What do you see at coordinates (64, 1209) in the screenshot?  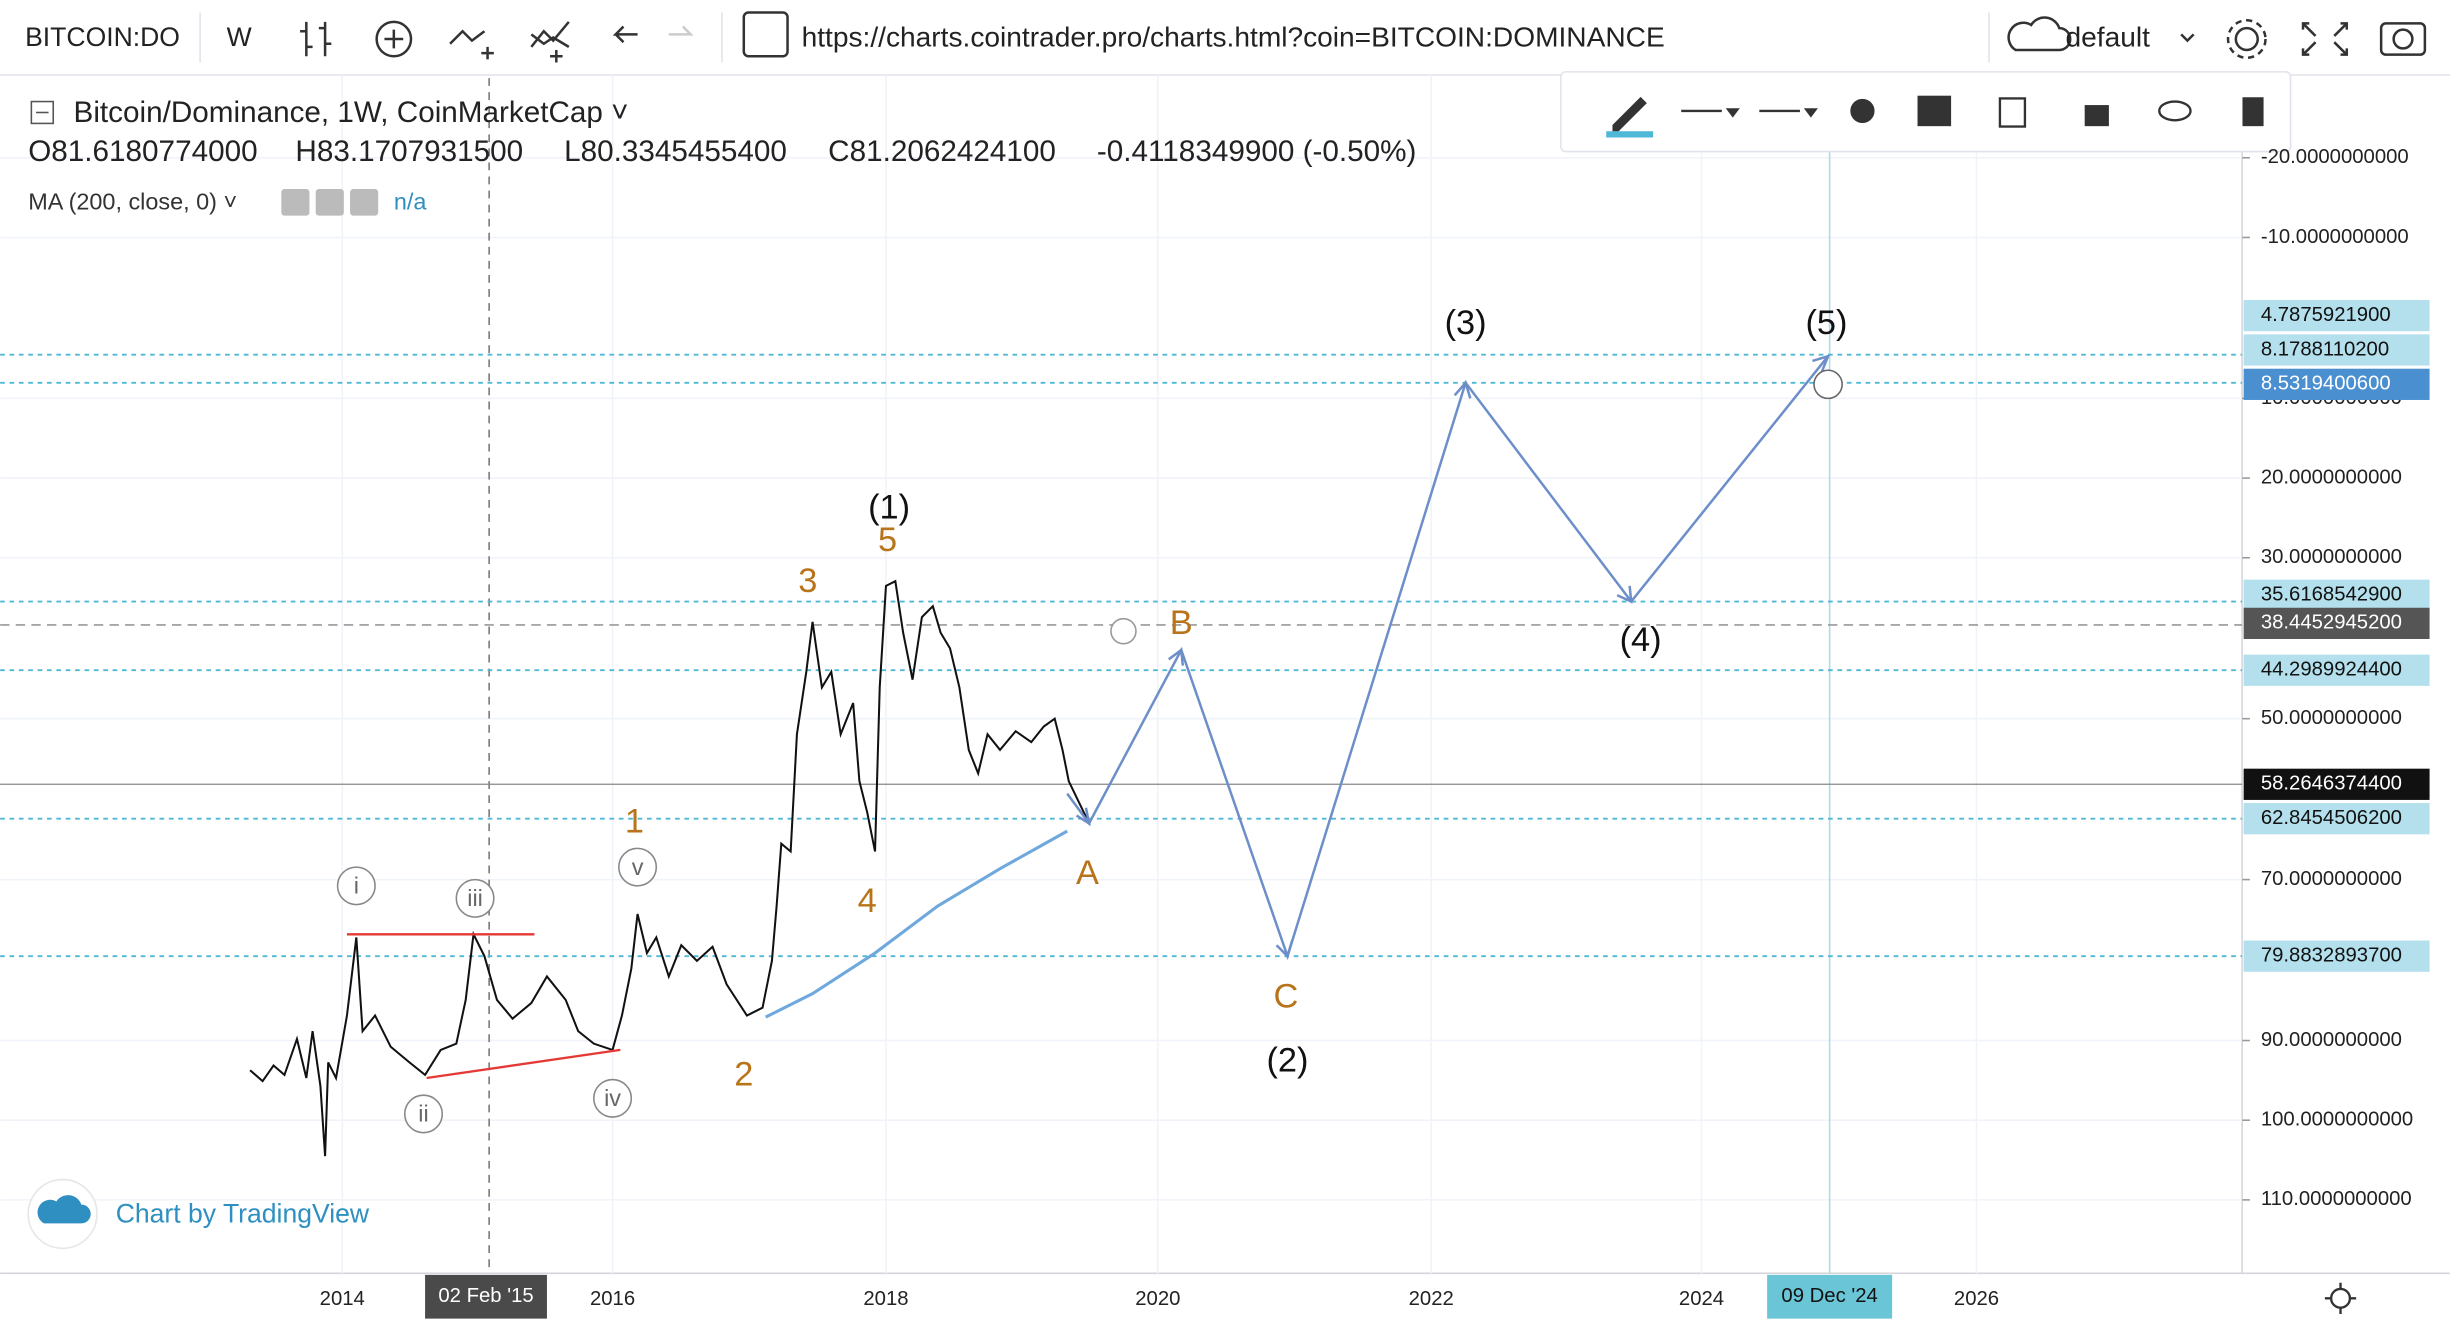 I see `logo` at bounding box center [64, 1209].